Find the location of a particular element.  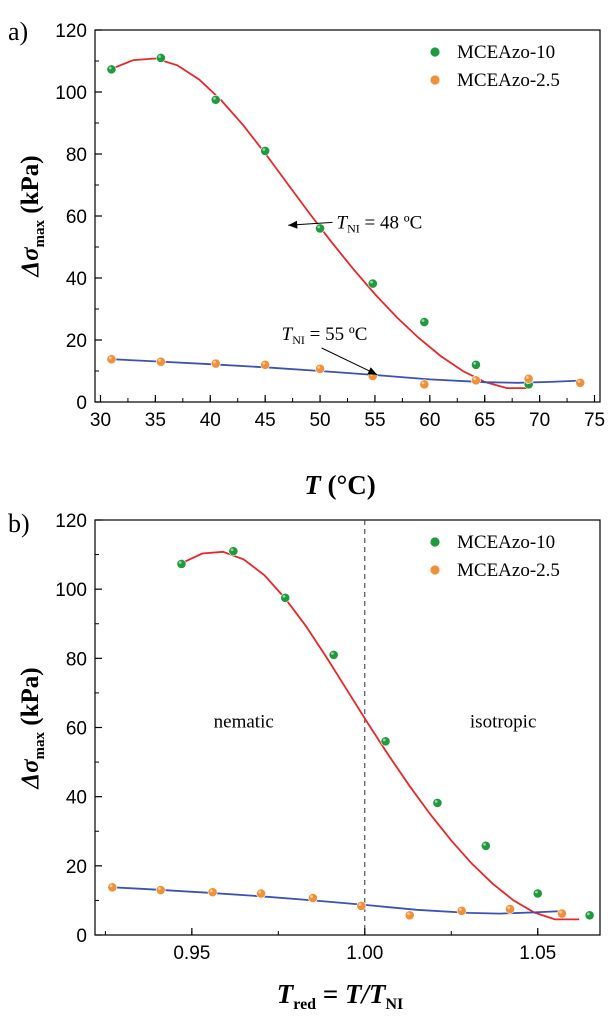

legend-label: MCEAzo-2.5 is located at coordinates (508, 80).